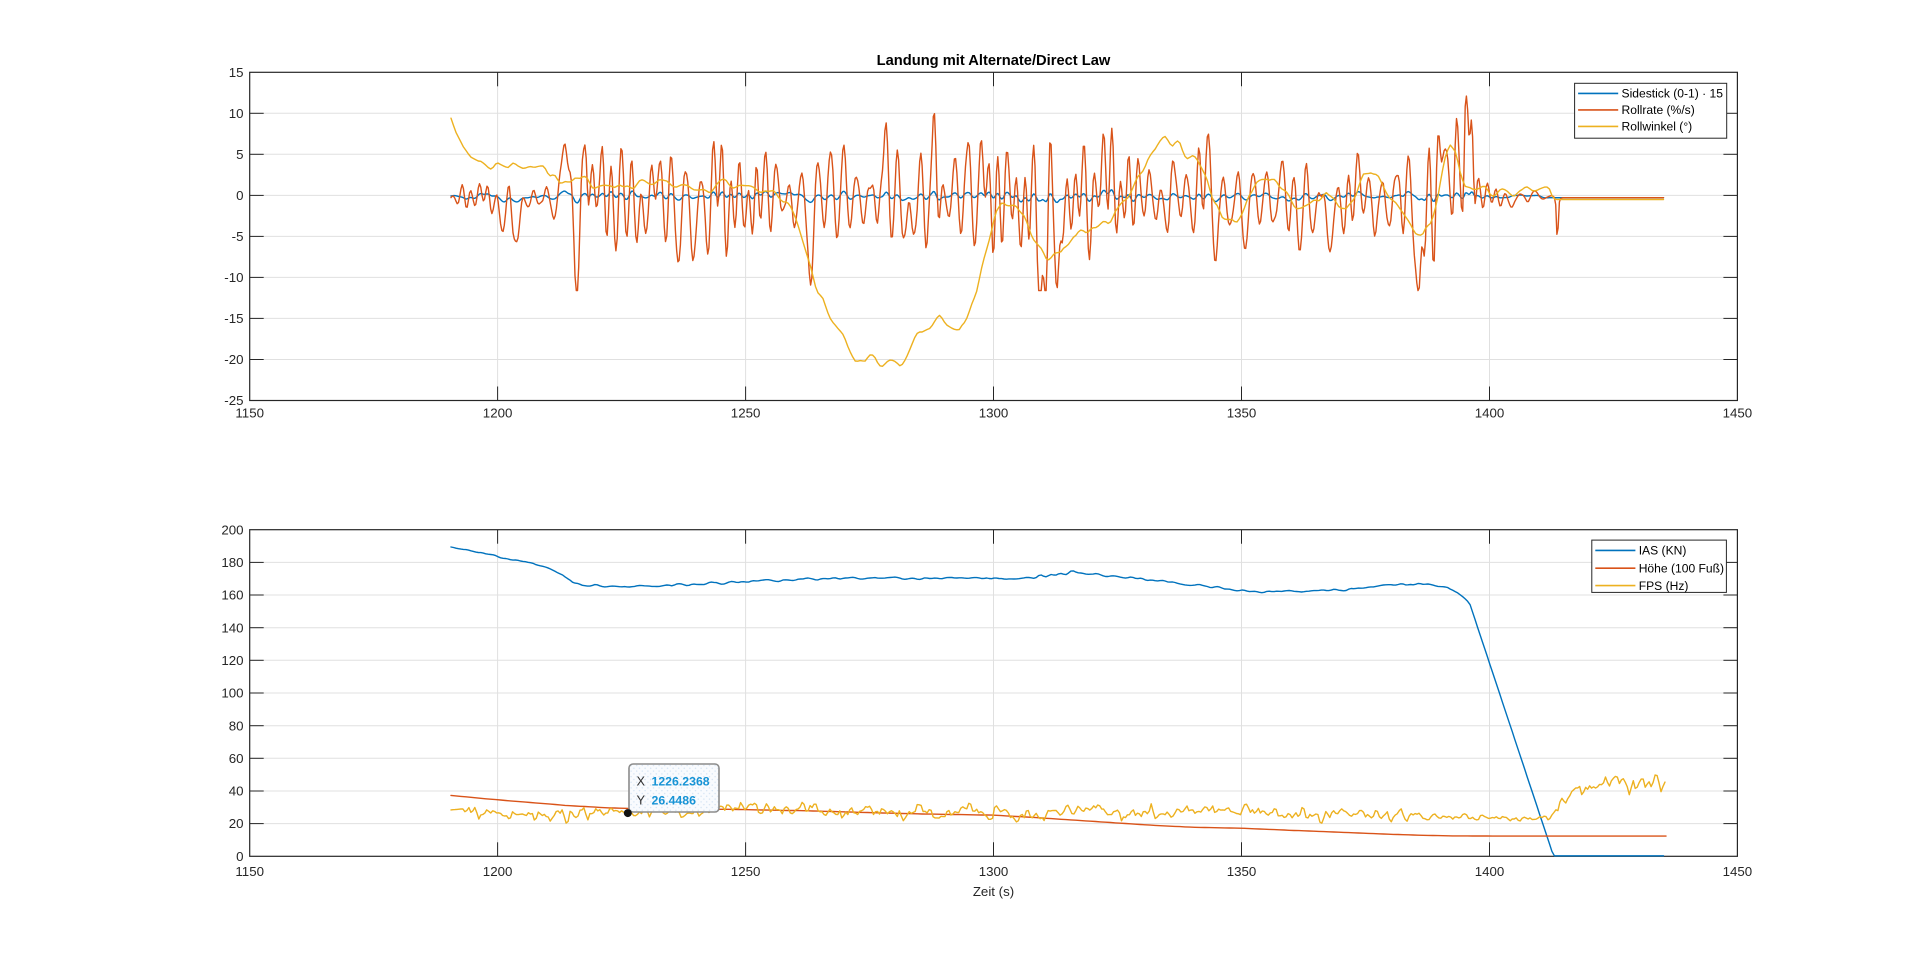 The image size is (1920, 968). What do you see at coordinates (236, 72) in the screenshot?
I see `svg-text: 15` at bounding box center [236, 72].